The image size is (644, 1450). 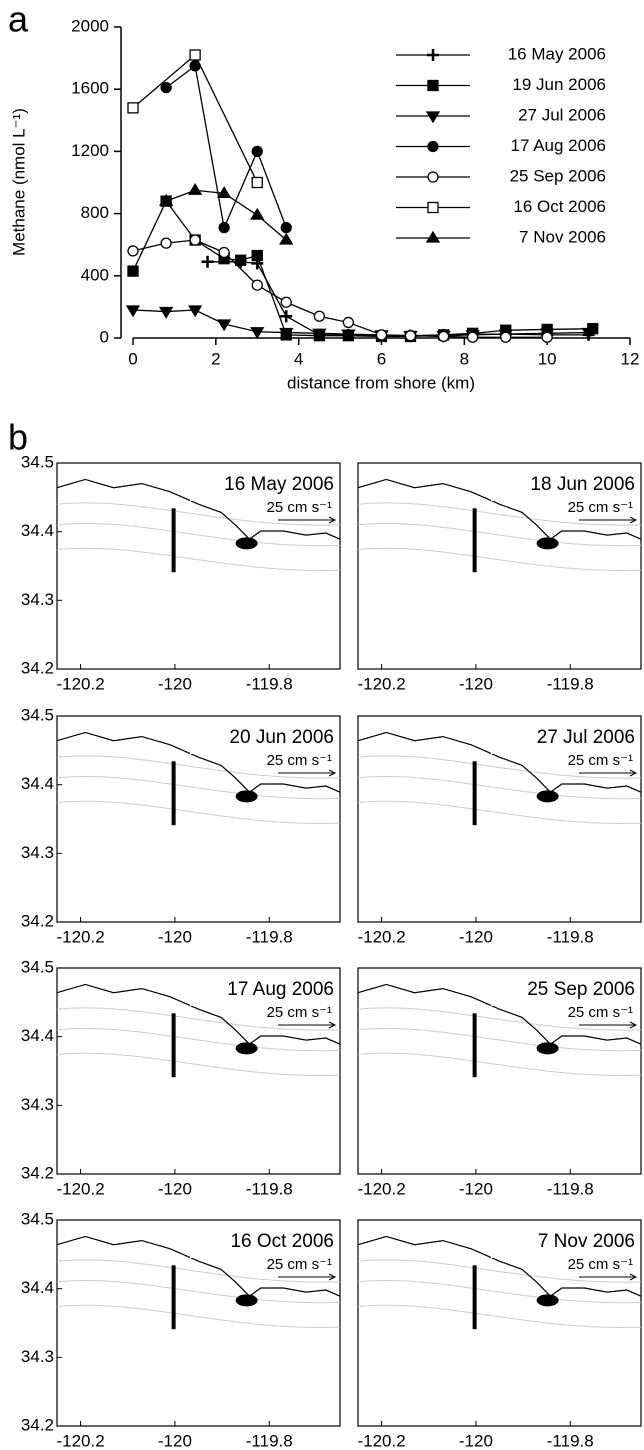 I want to click on x-axis-label: distance from shore (km), so click(x=381, y=382).